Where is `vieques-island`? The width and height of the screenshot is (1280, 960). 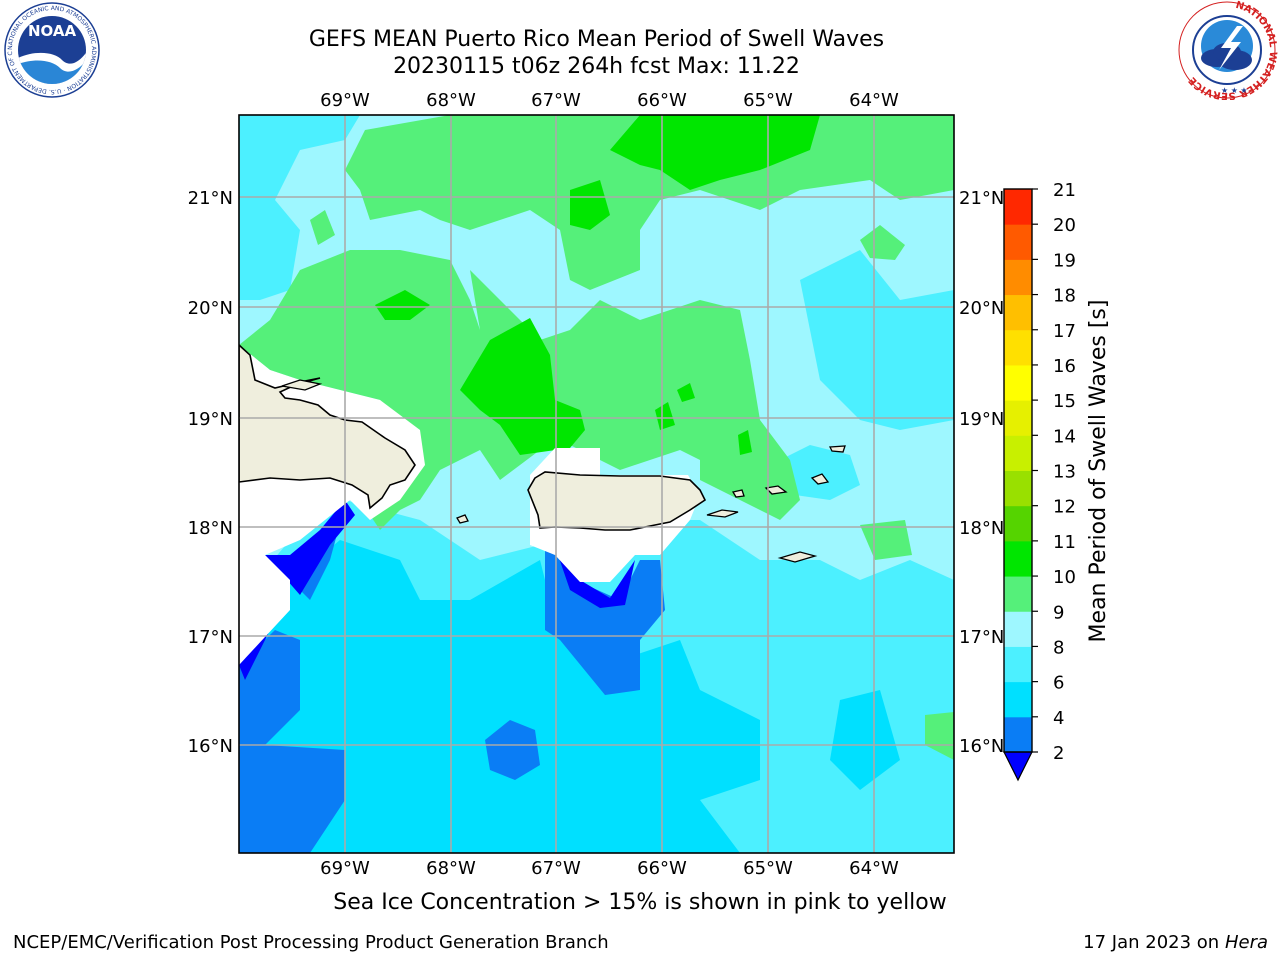
vieques-island is located at coordinates (722, 513).